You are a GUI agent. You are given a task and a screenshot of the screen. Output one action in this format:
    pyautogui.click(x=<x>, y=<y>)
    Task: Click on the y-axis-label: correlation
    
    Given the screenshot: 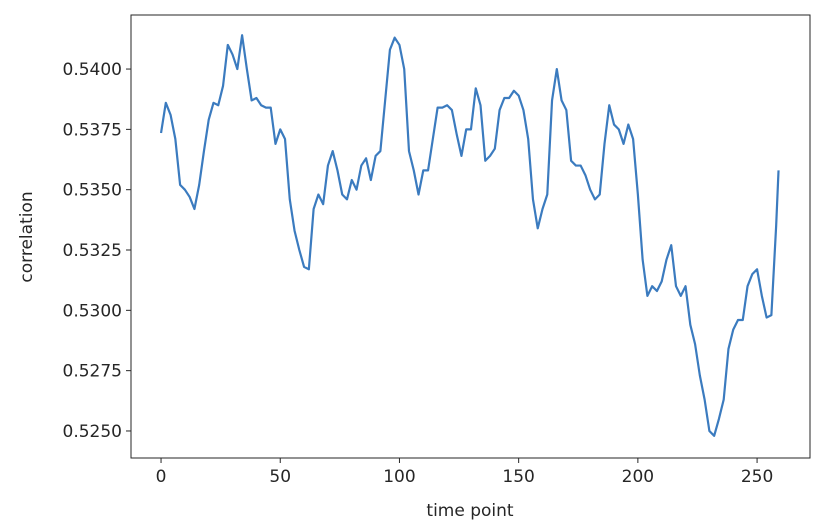 What is the action you would take?
    pyautogui.click(x=27, y=236)
    